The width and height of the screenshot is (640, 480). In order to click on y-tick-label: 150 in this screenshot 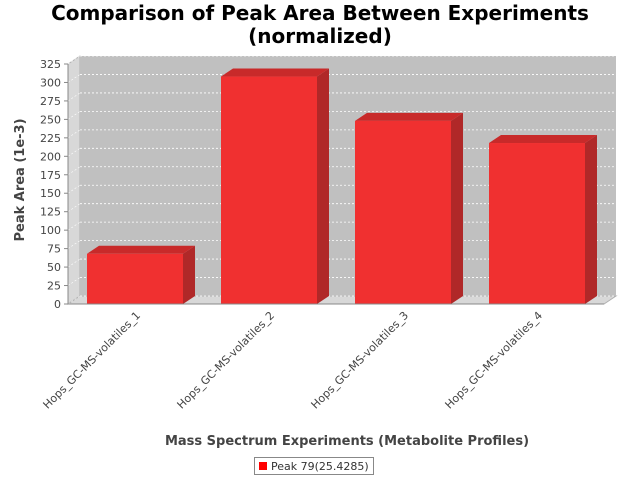, I will do `click(50, 193)`.